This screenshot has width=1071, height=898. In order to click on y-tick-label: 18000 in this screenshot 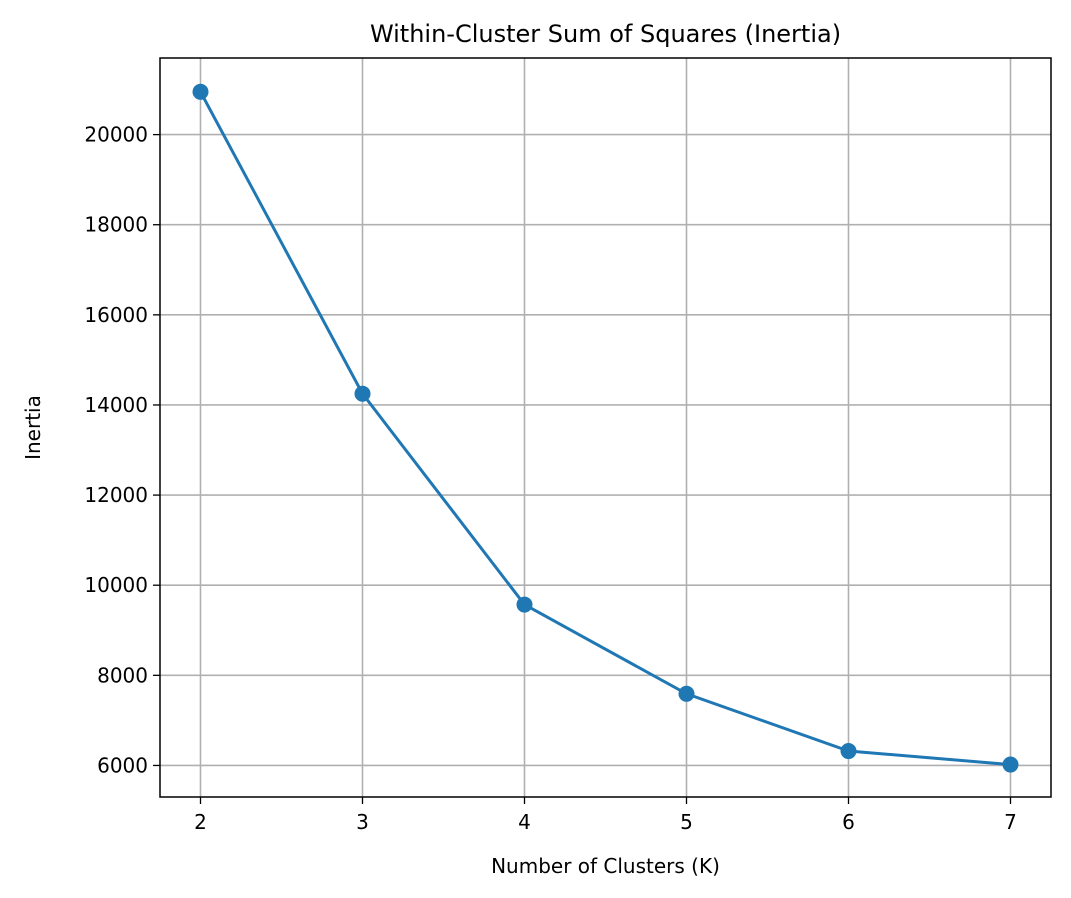, I will do `click(116, 225)`.